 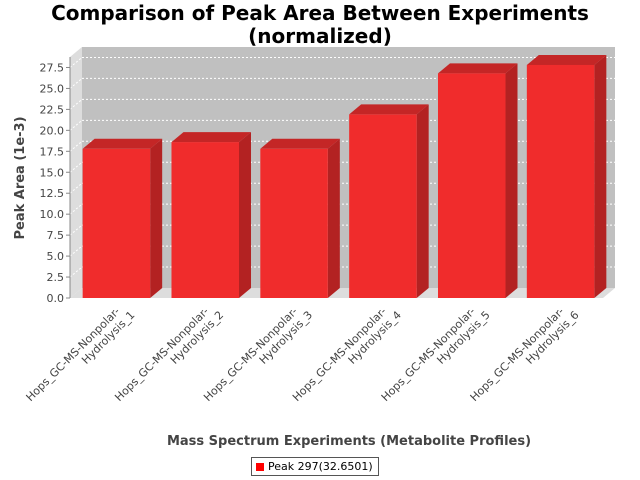 What do you see at coordinates (260, 466) in the screenshot?
I see `legend-swatch` at bounding box center [260, 466].